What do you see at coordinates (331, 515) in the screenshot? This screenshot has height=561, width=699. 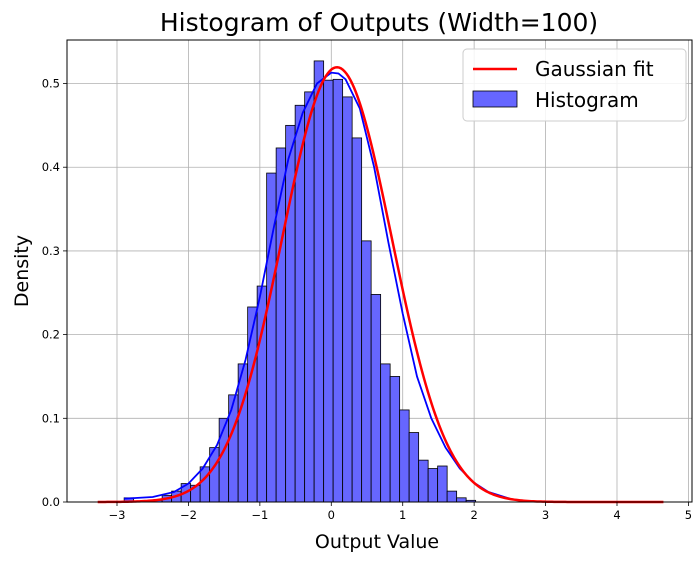 I see `x-tick-label: 0` at bounding box center [331, 515].